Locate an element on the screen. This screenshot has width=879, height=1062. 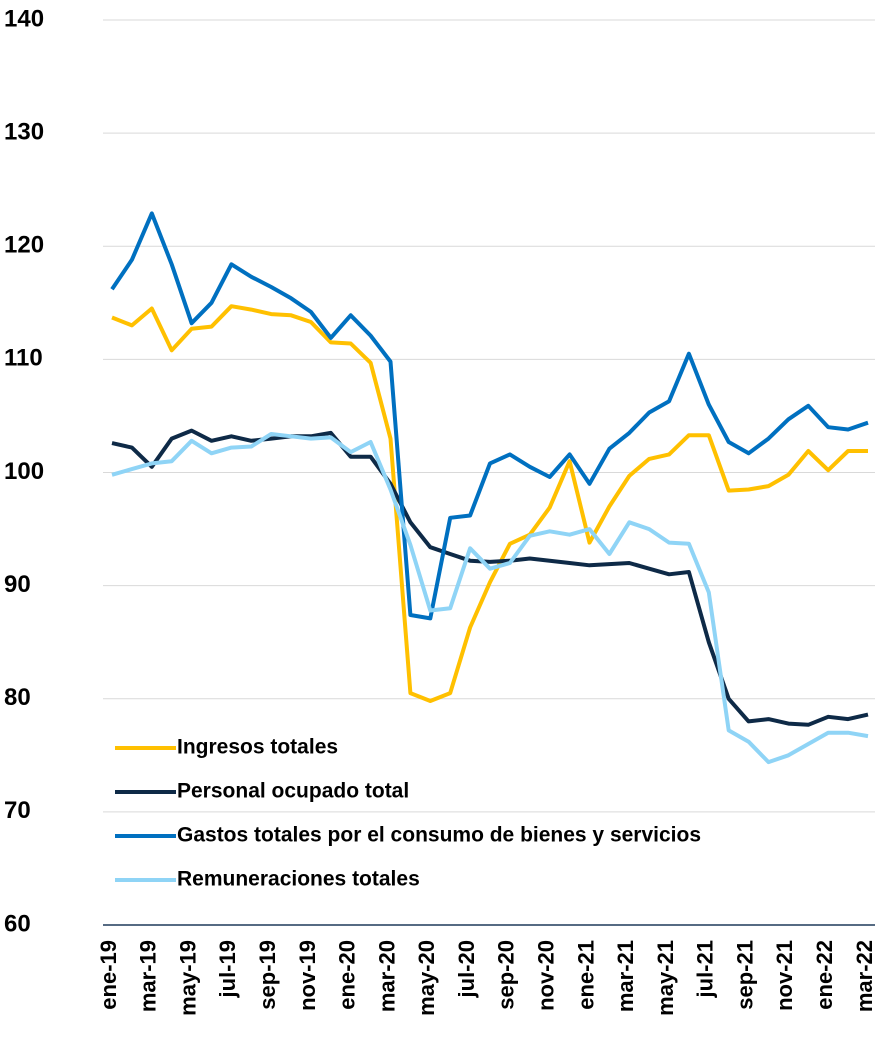
legend-label: Ingresos totales is located at coordinates (257, 747).